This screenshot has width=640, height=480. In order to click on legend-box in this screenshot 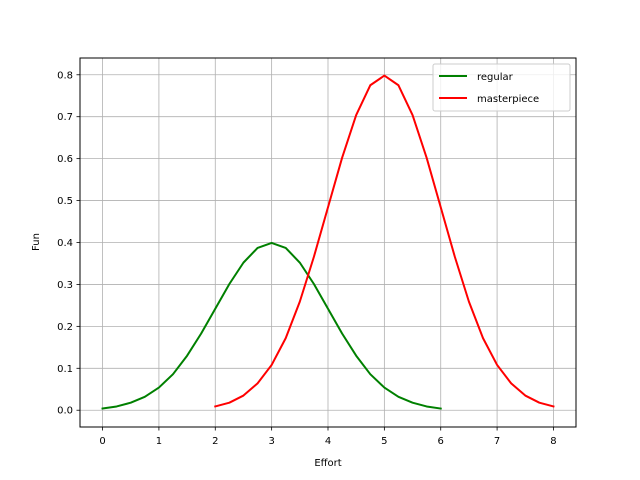, I will do `click(501, 87)`.